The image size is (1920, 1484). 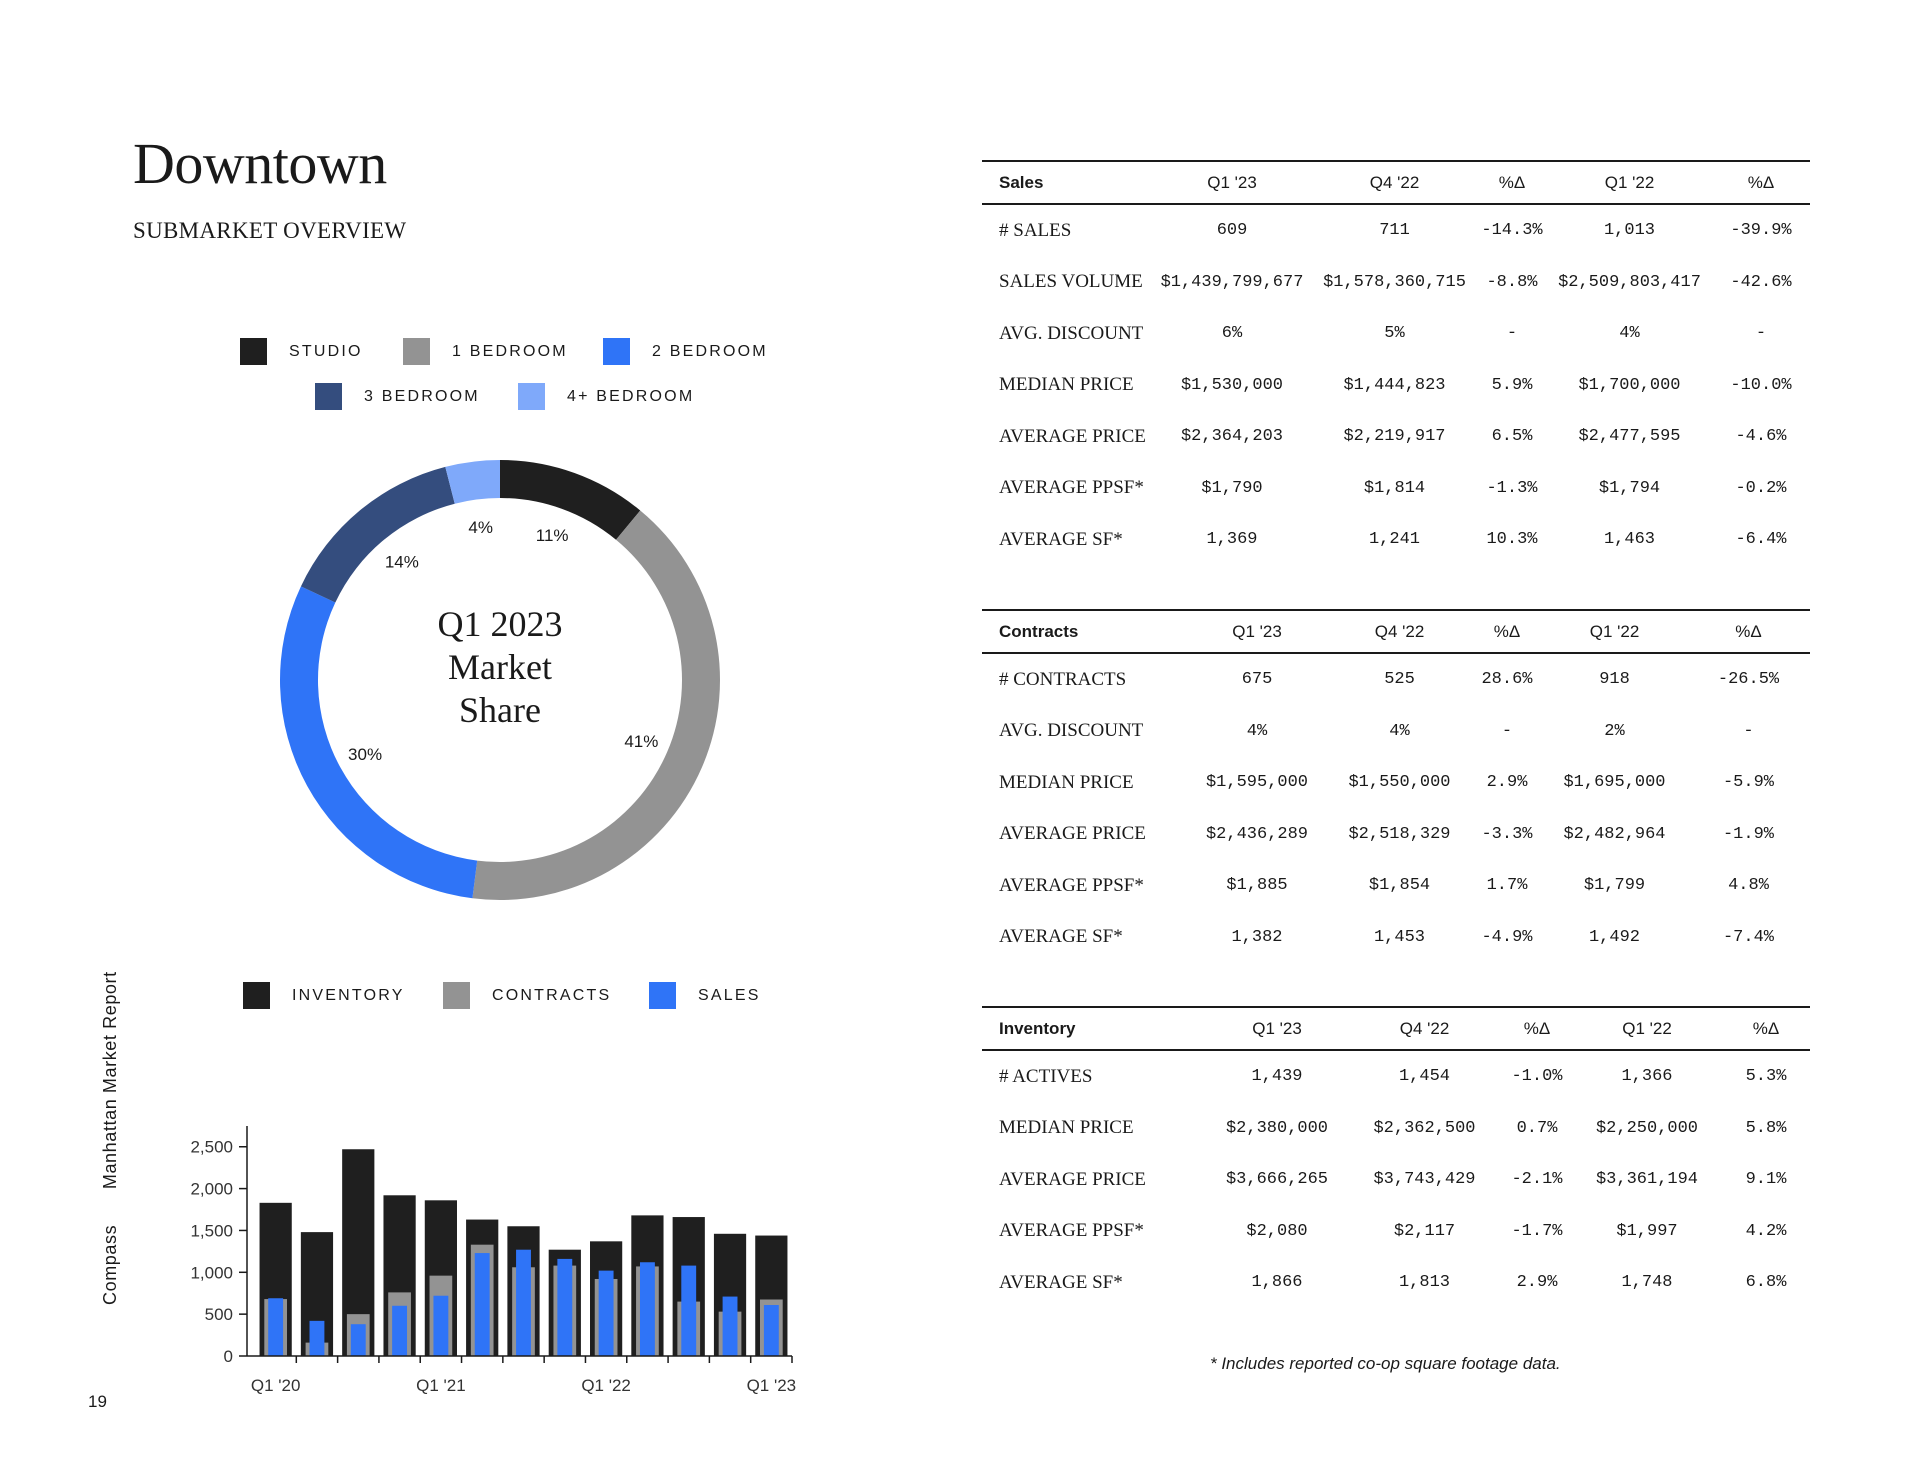 What do you see at coordinates (772, 1385) in the screenshot?
I see `x-tick-label: Q1 '23` at bounding box center [772, 1385].